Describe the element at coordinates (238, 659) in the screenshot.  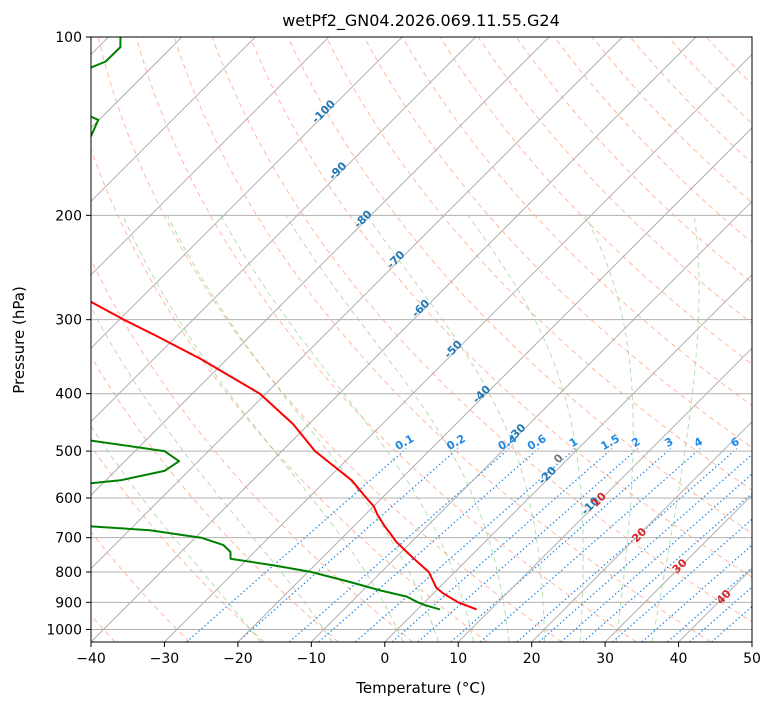
I see `x-tick-label: −20` at that location.